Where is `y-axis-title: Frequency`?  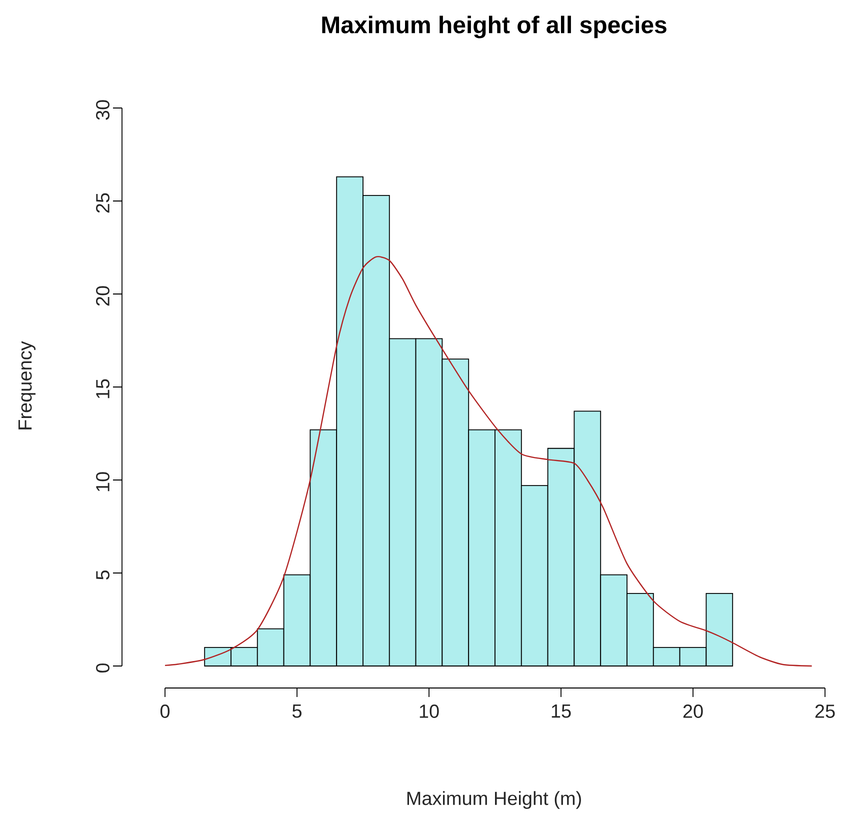 y-axis-title: Frequency is located at coordinates (27, 385).